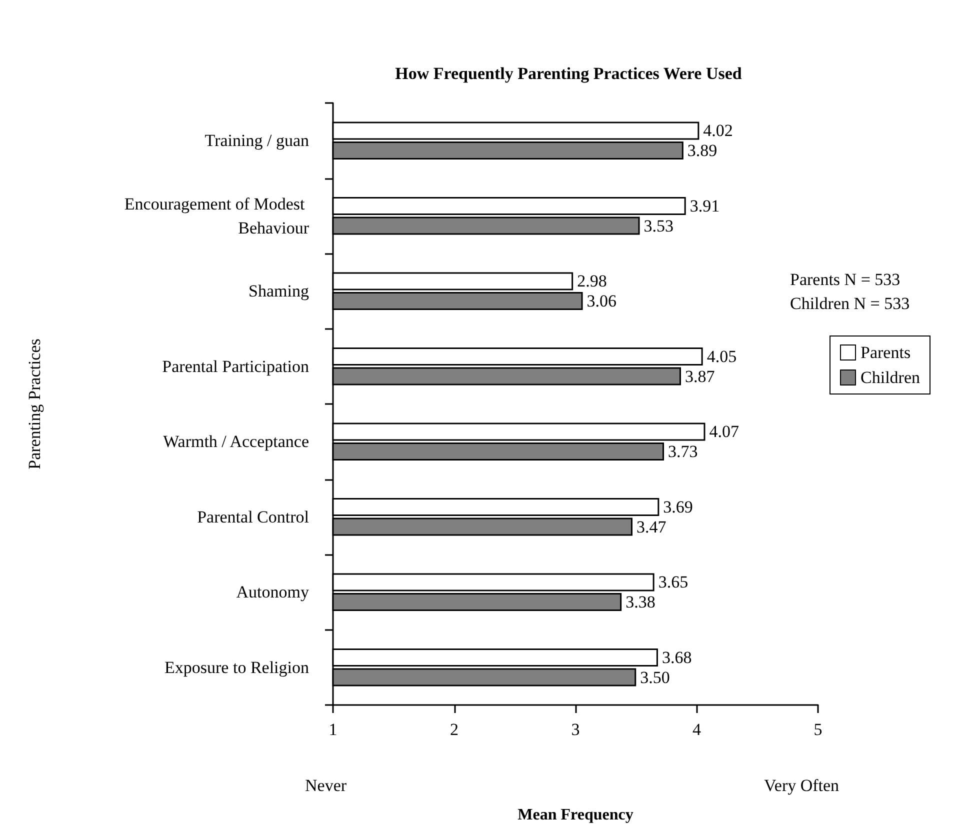  I want to click on data-label: 3.89, so click(702, 150).